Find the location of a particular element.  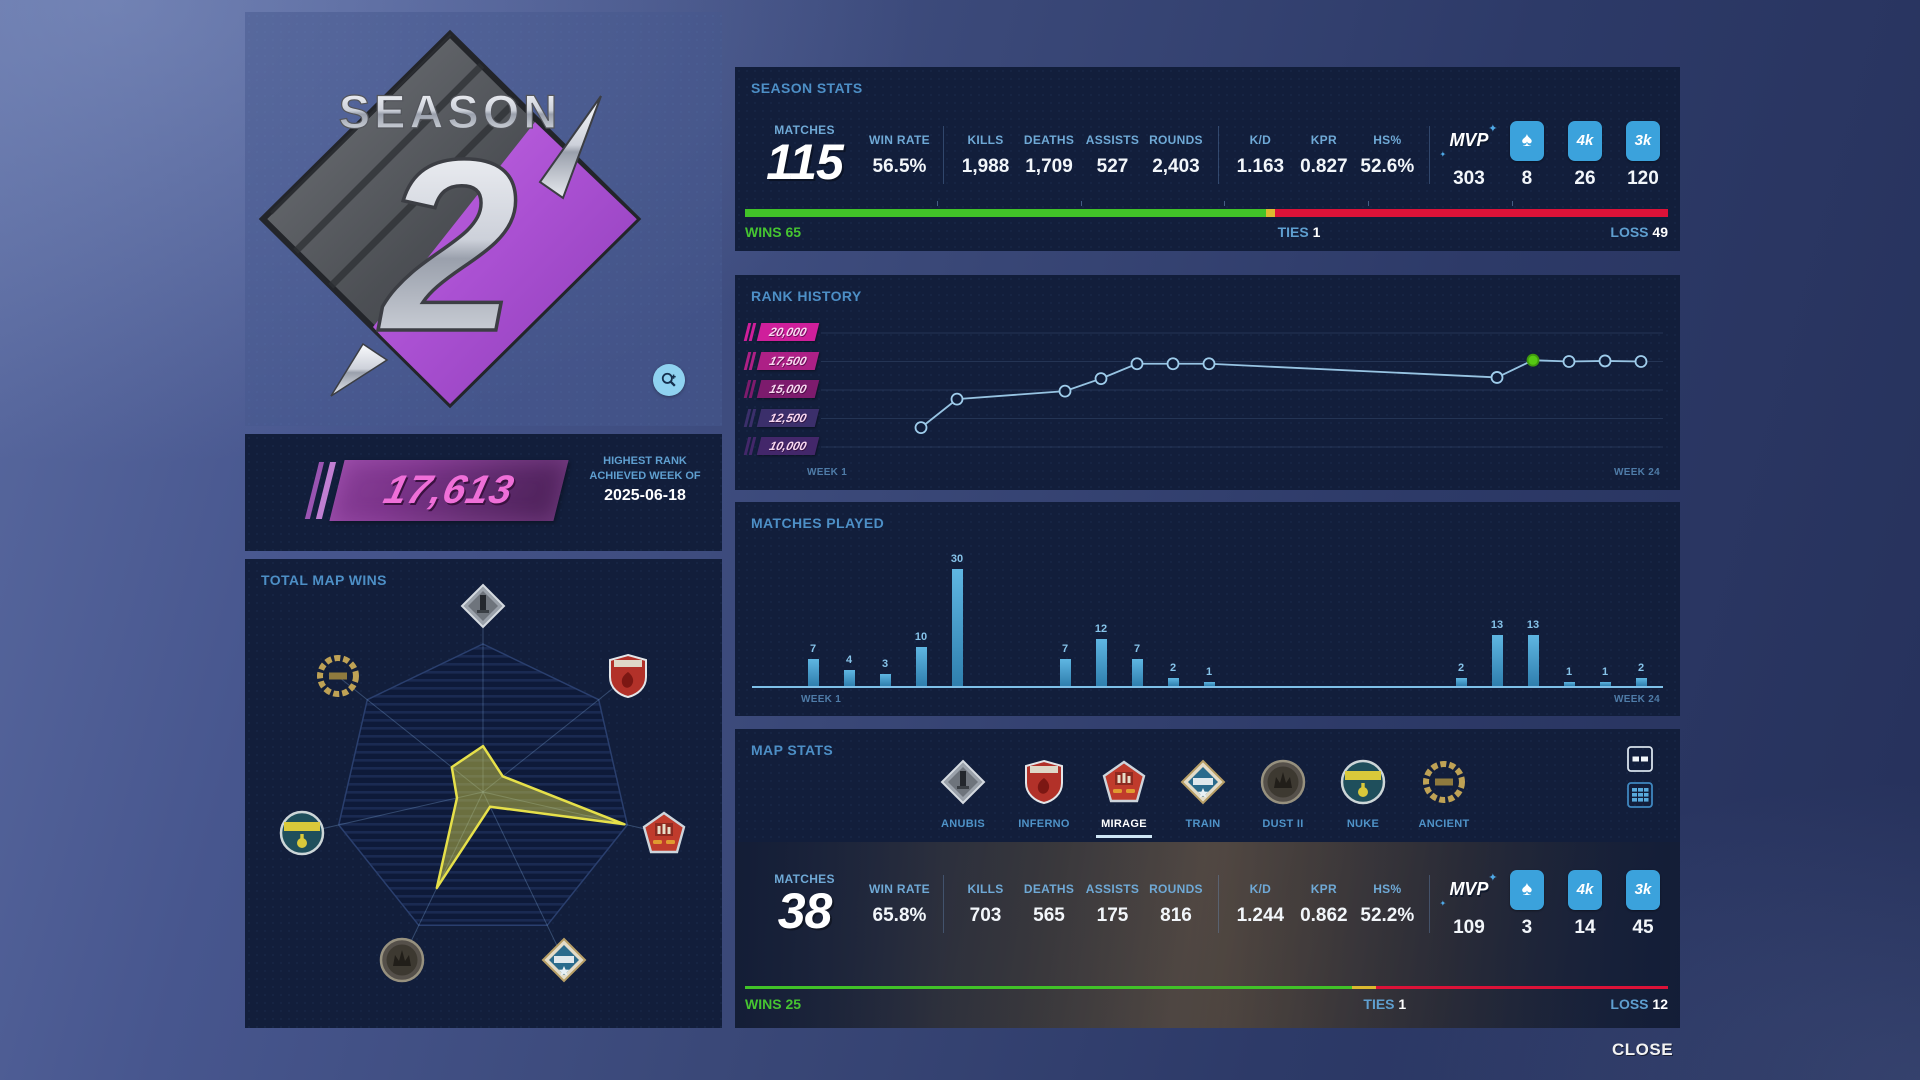

radar-map-icon-train is located at coordinates (564, 960).